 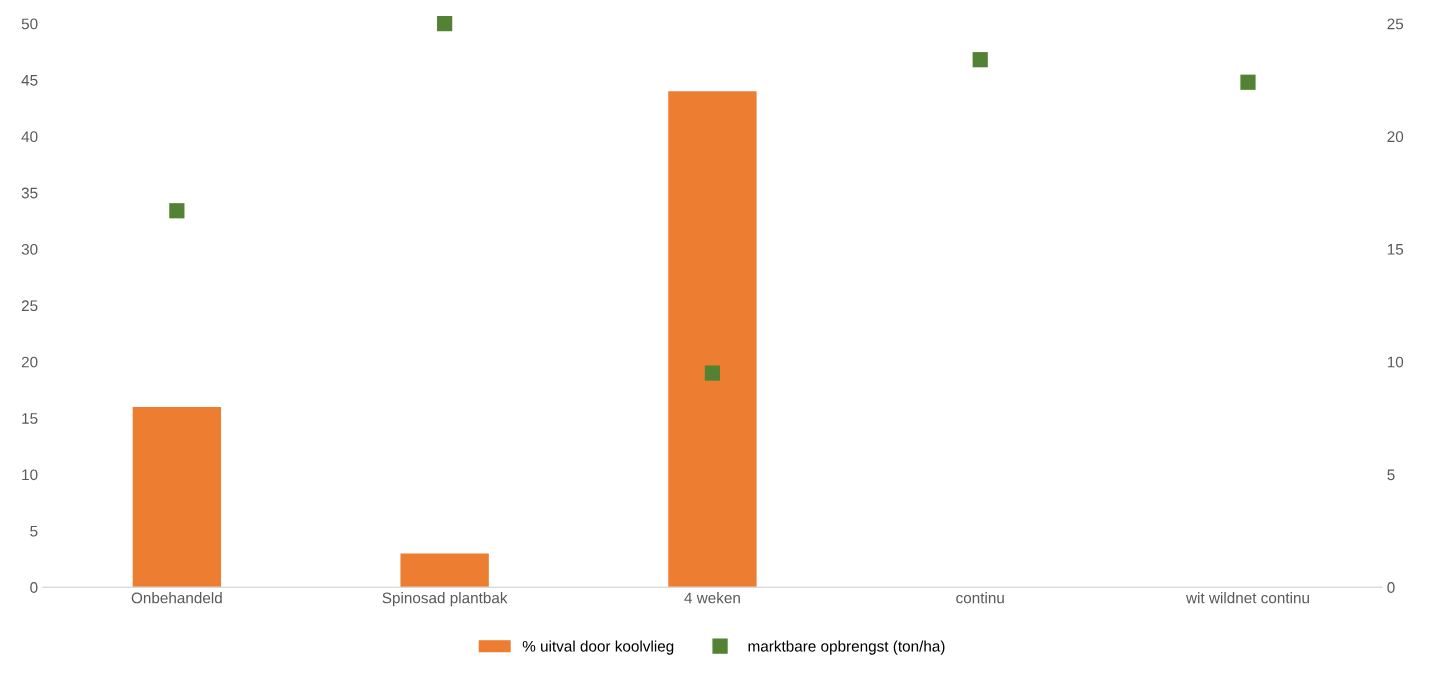 I want to click on x-tick-label: wit wildnet continu, so click(x=1247, y=598).